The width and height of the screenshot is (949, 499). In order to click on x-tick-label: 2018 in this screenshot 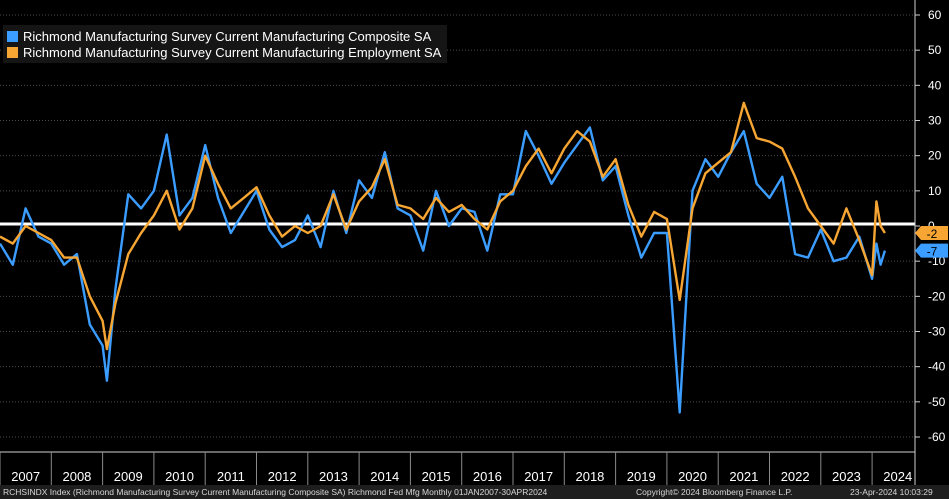, I will do `click(589, 476)`.